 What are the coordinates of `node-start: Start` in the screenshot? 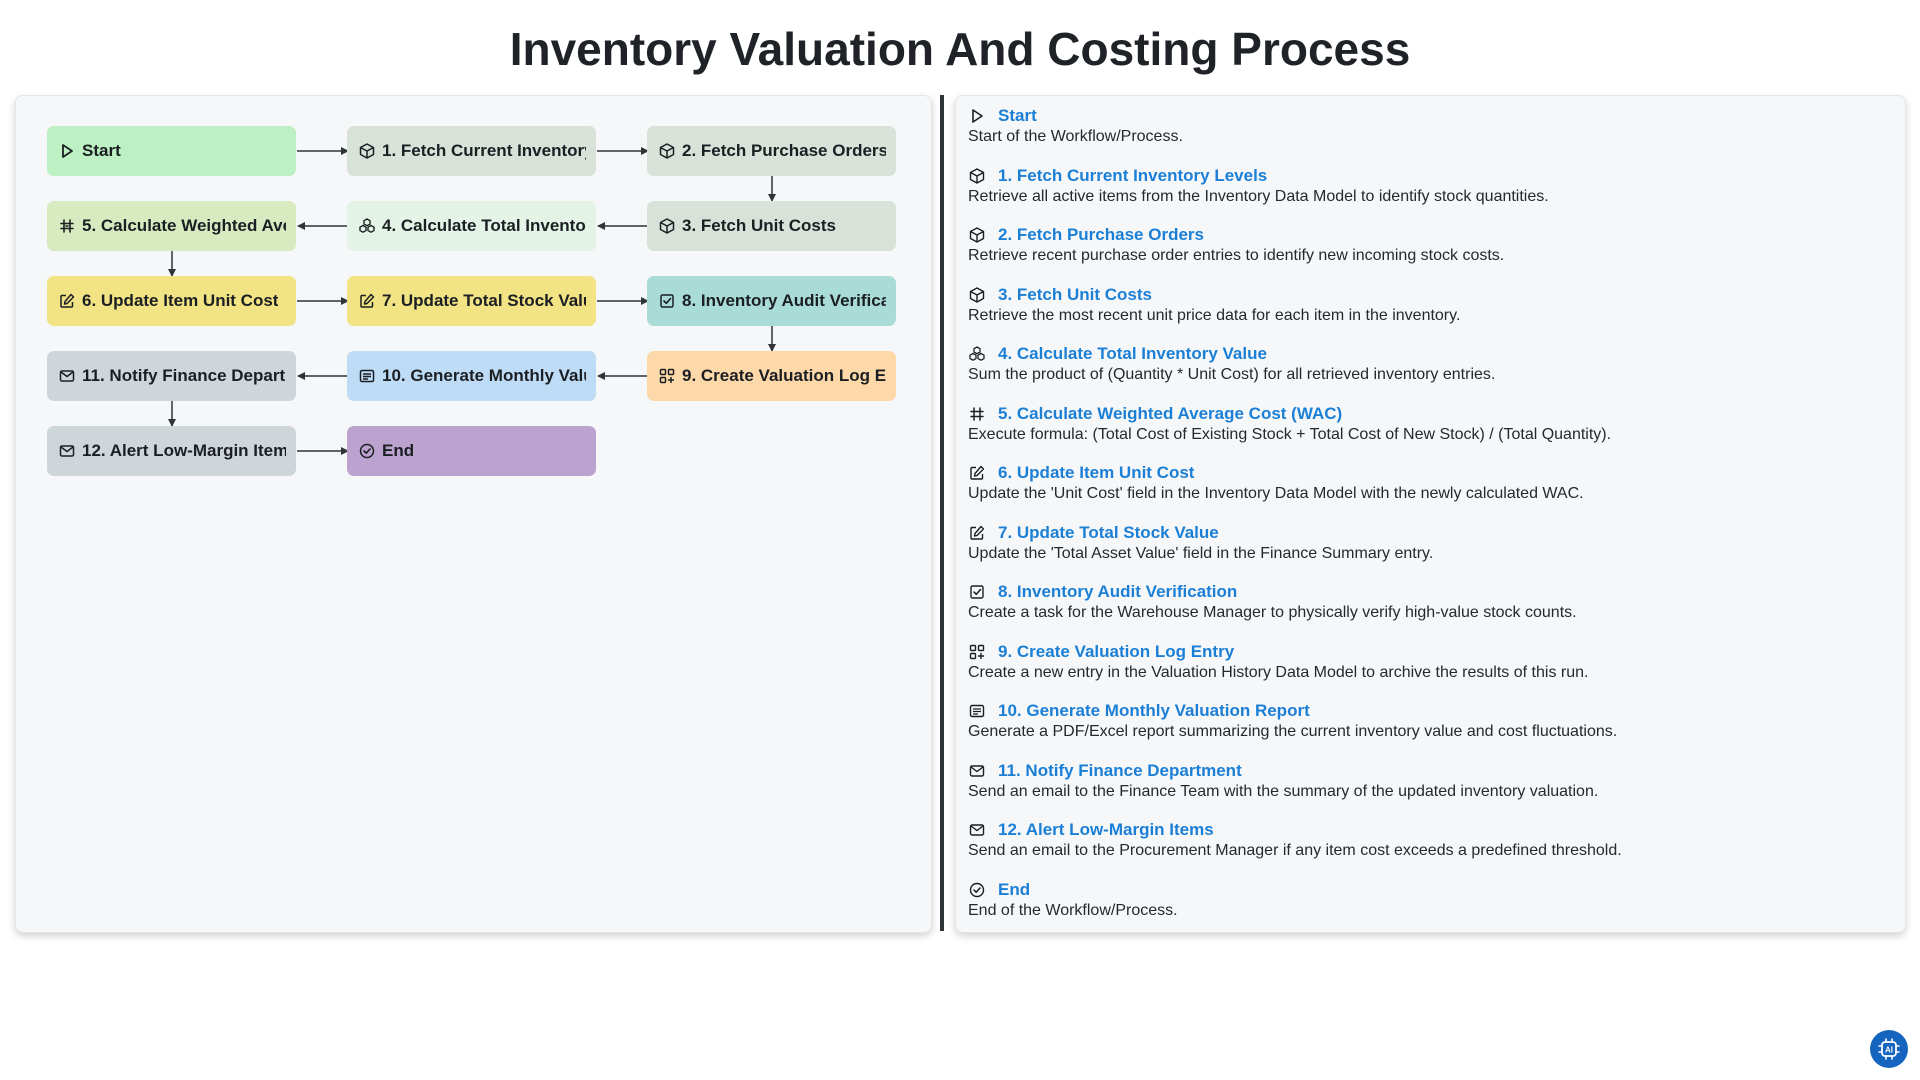 It's located at (171, 151).